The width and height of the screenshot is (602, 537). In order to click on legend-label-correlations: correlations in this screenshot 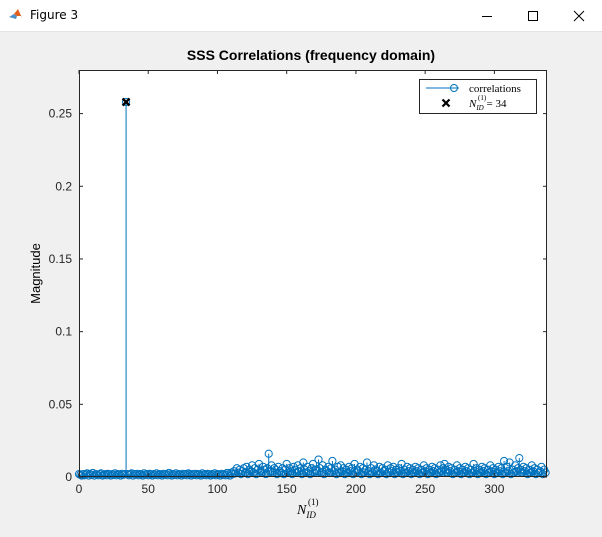, I will do `click(495, 89)`.